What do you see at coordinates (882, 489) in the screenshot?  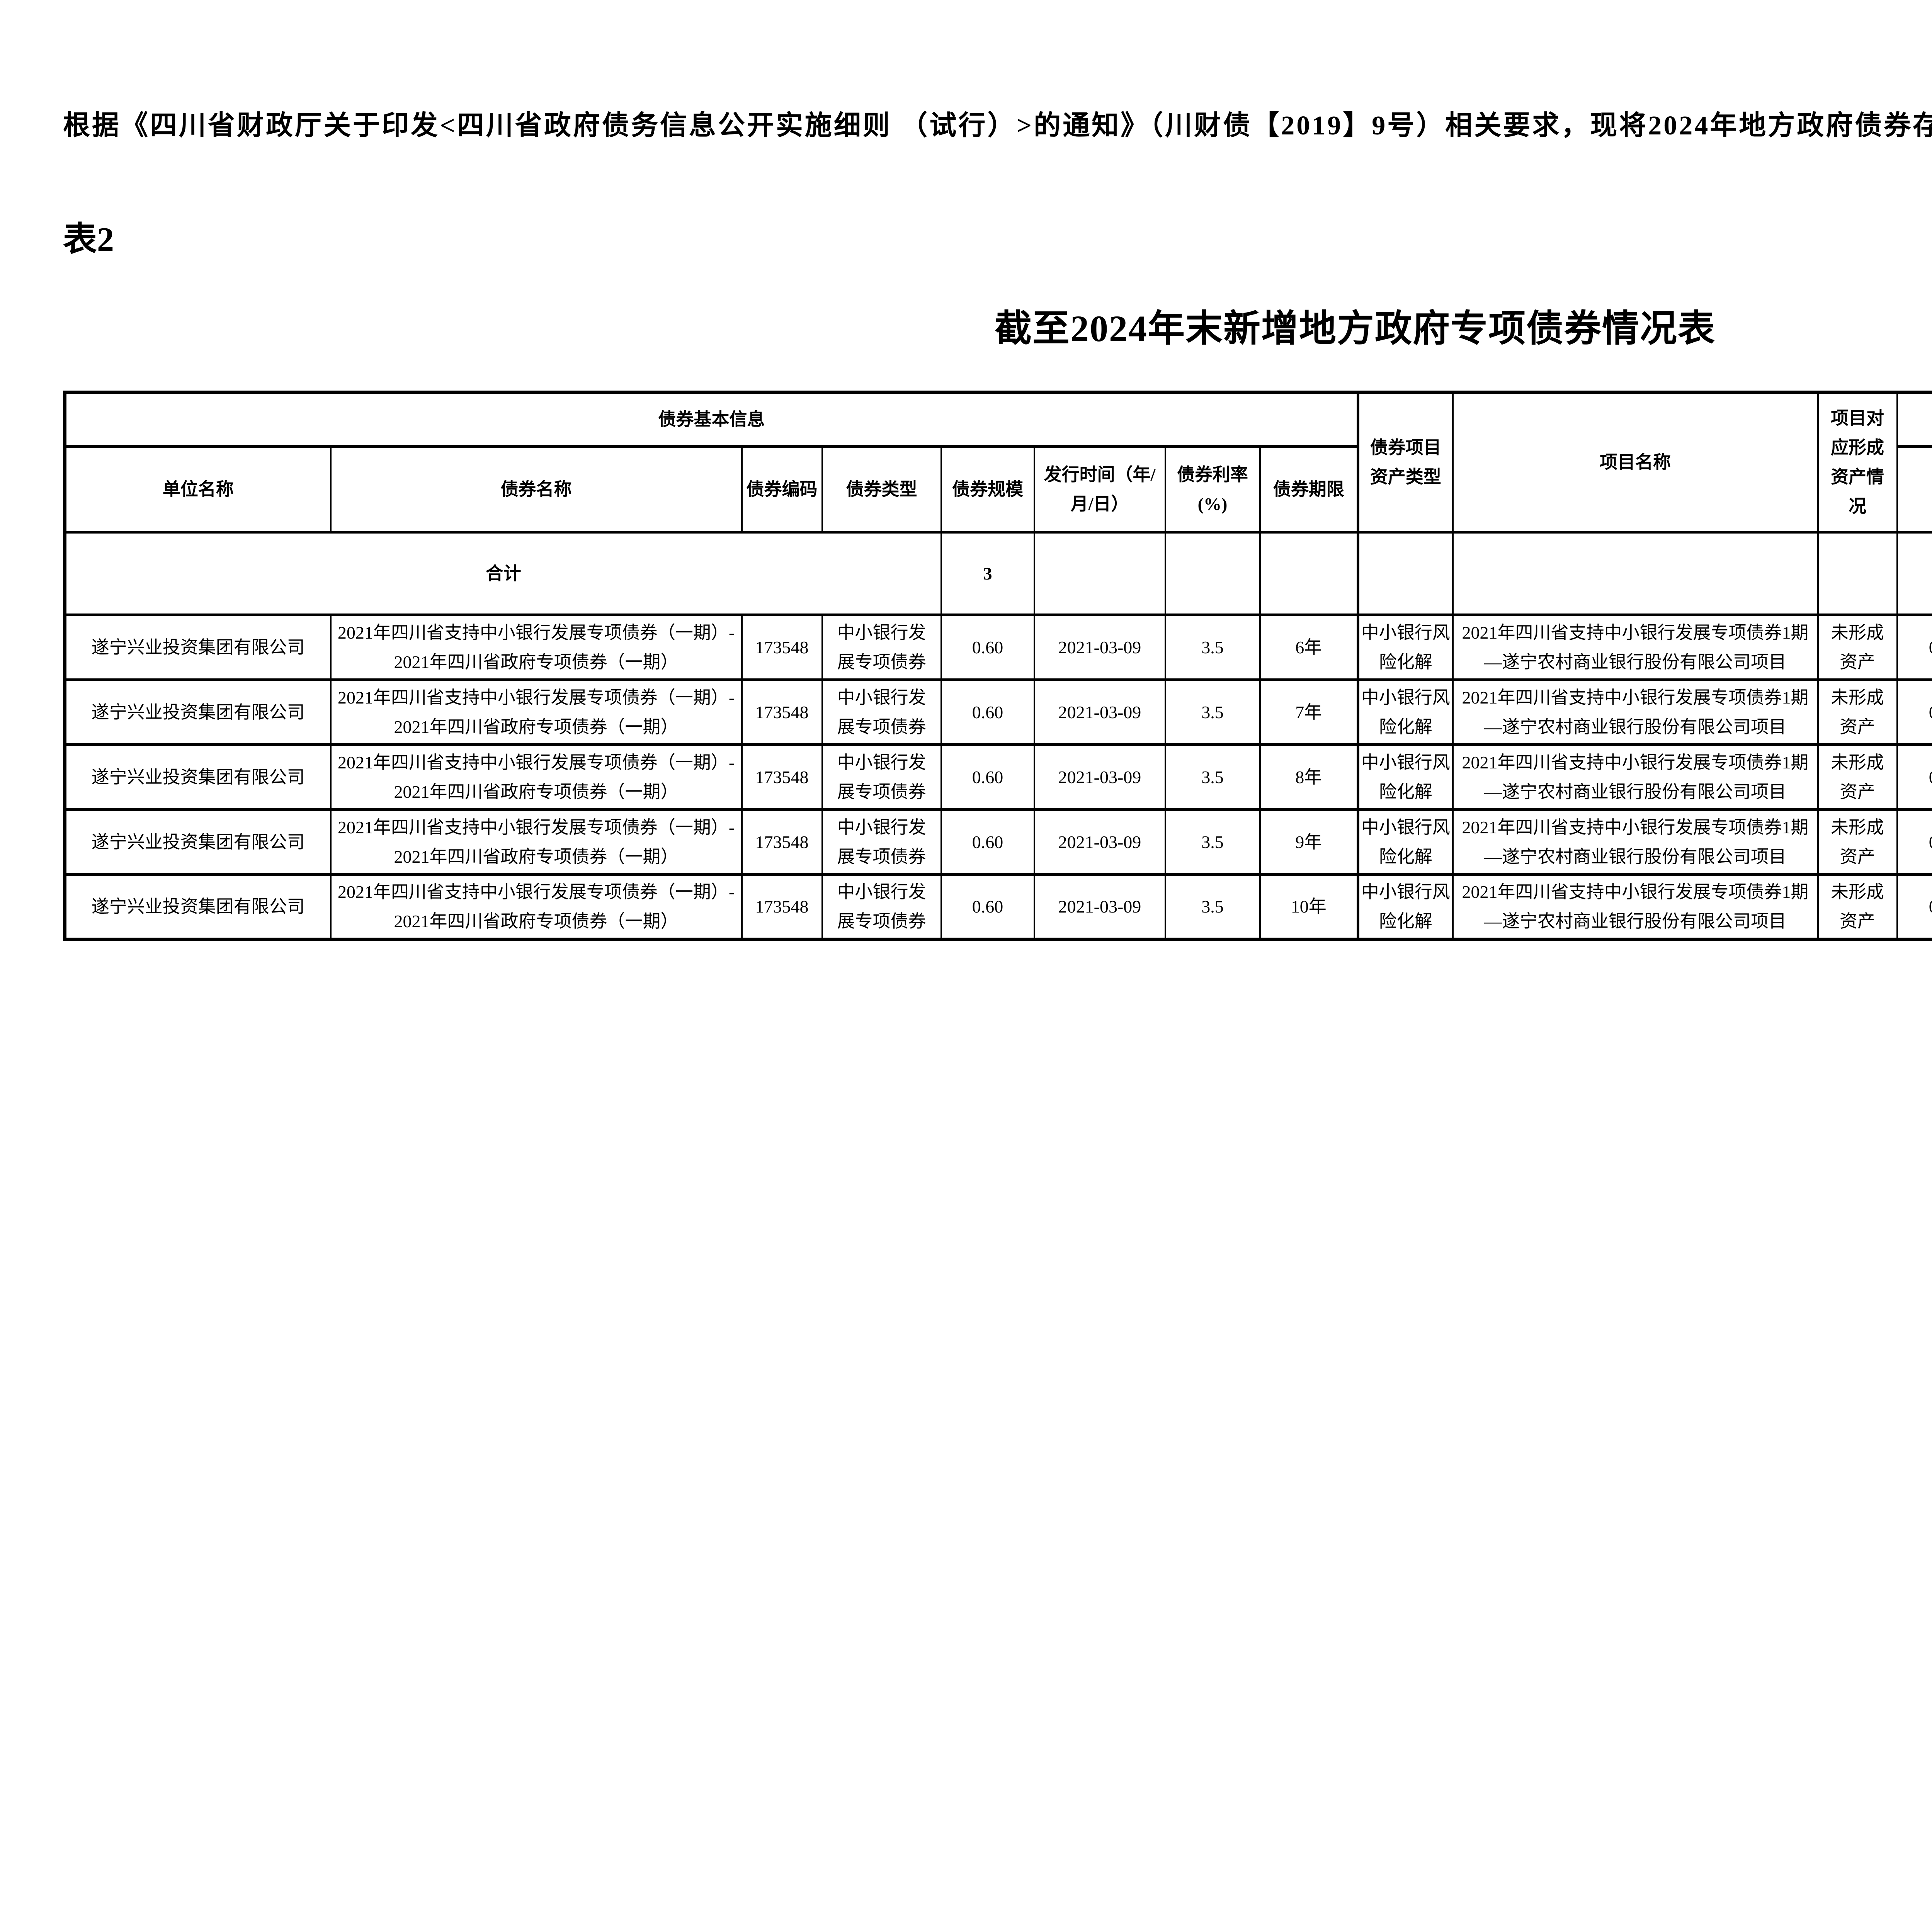 I see `header-bond-type: 债券类型` at bounding box center [882, 489].